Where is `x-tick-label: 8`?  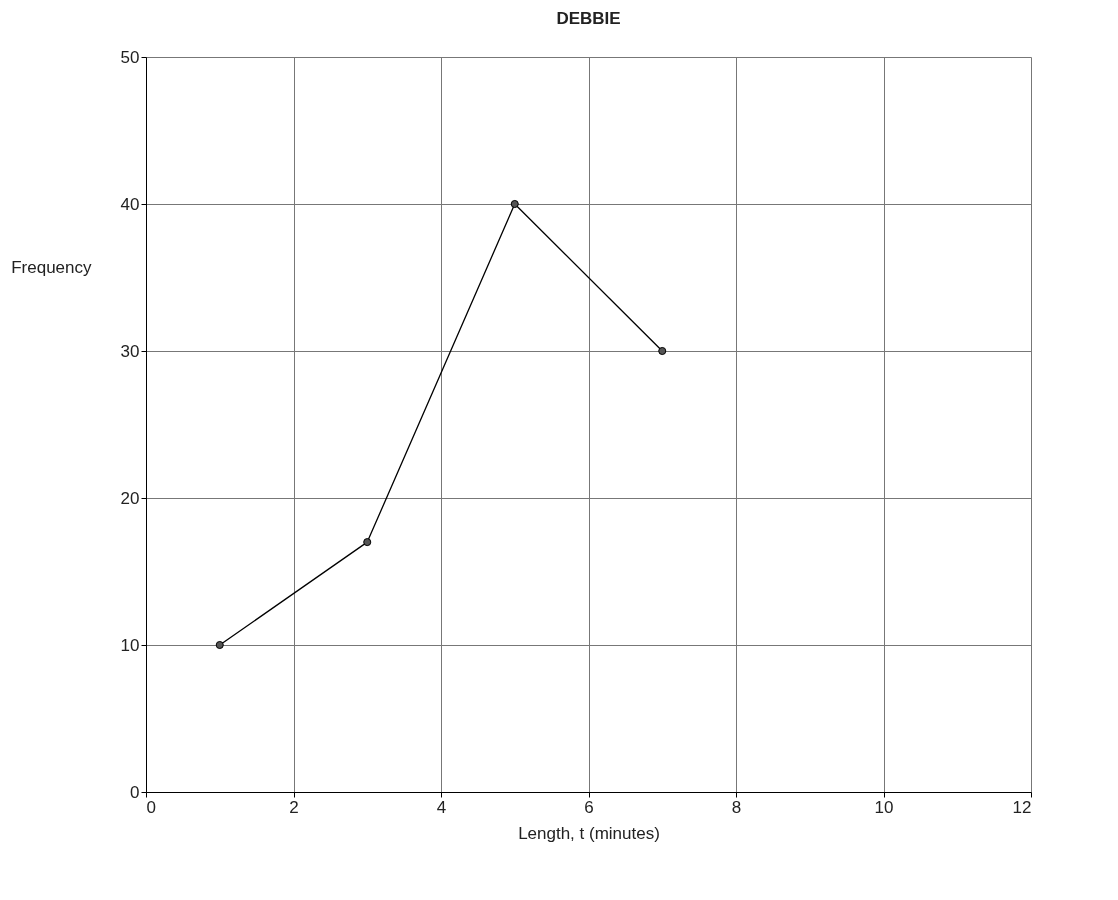 x-tick-label: 8 is located at coordinates (736, 807).